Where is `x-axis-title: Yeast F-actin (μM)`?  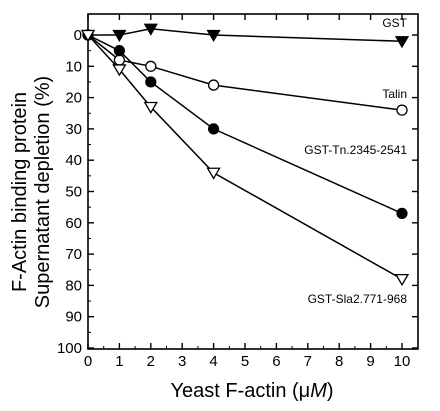 x-axis-title: Yeast F-actin (μM) is located at coordinates (251, 391).